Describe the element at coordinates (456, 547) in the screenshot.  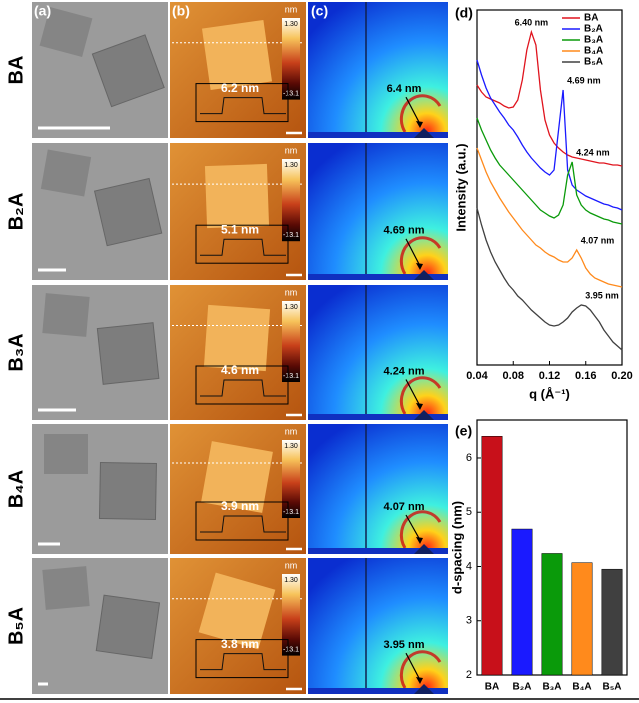
I see `y-axis-label: d-spacing (nm)` at that location.